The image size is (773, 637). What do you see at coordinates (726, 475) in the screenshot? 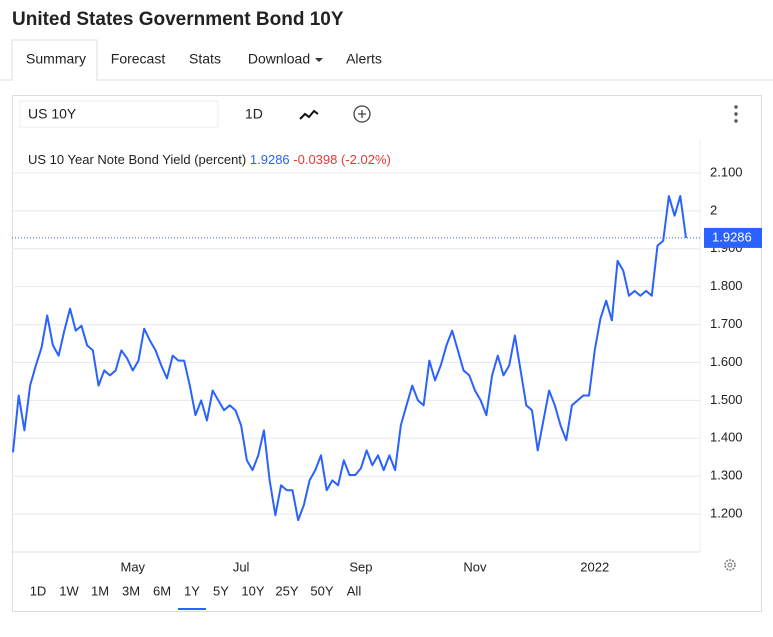
I see `y-tick-label: 1.300` at bounding box center [726, 475].